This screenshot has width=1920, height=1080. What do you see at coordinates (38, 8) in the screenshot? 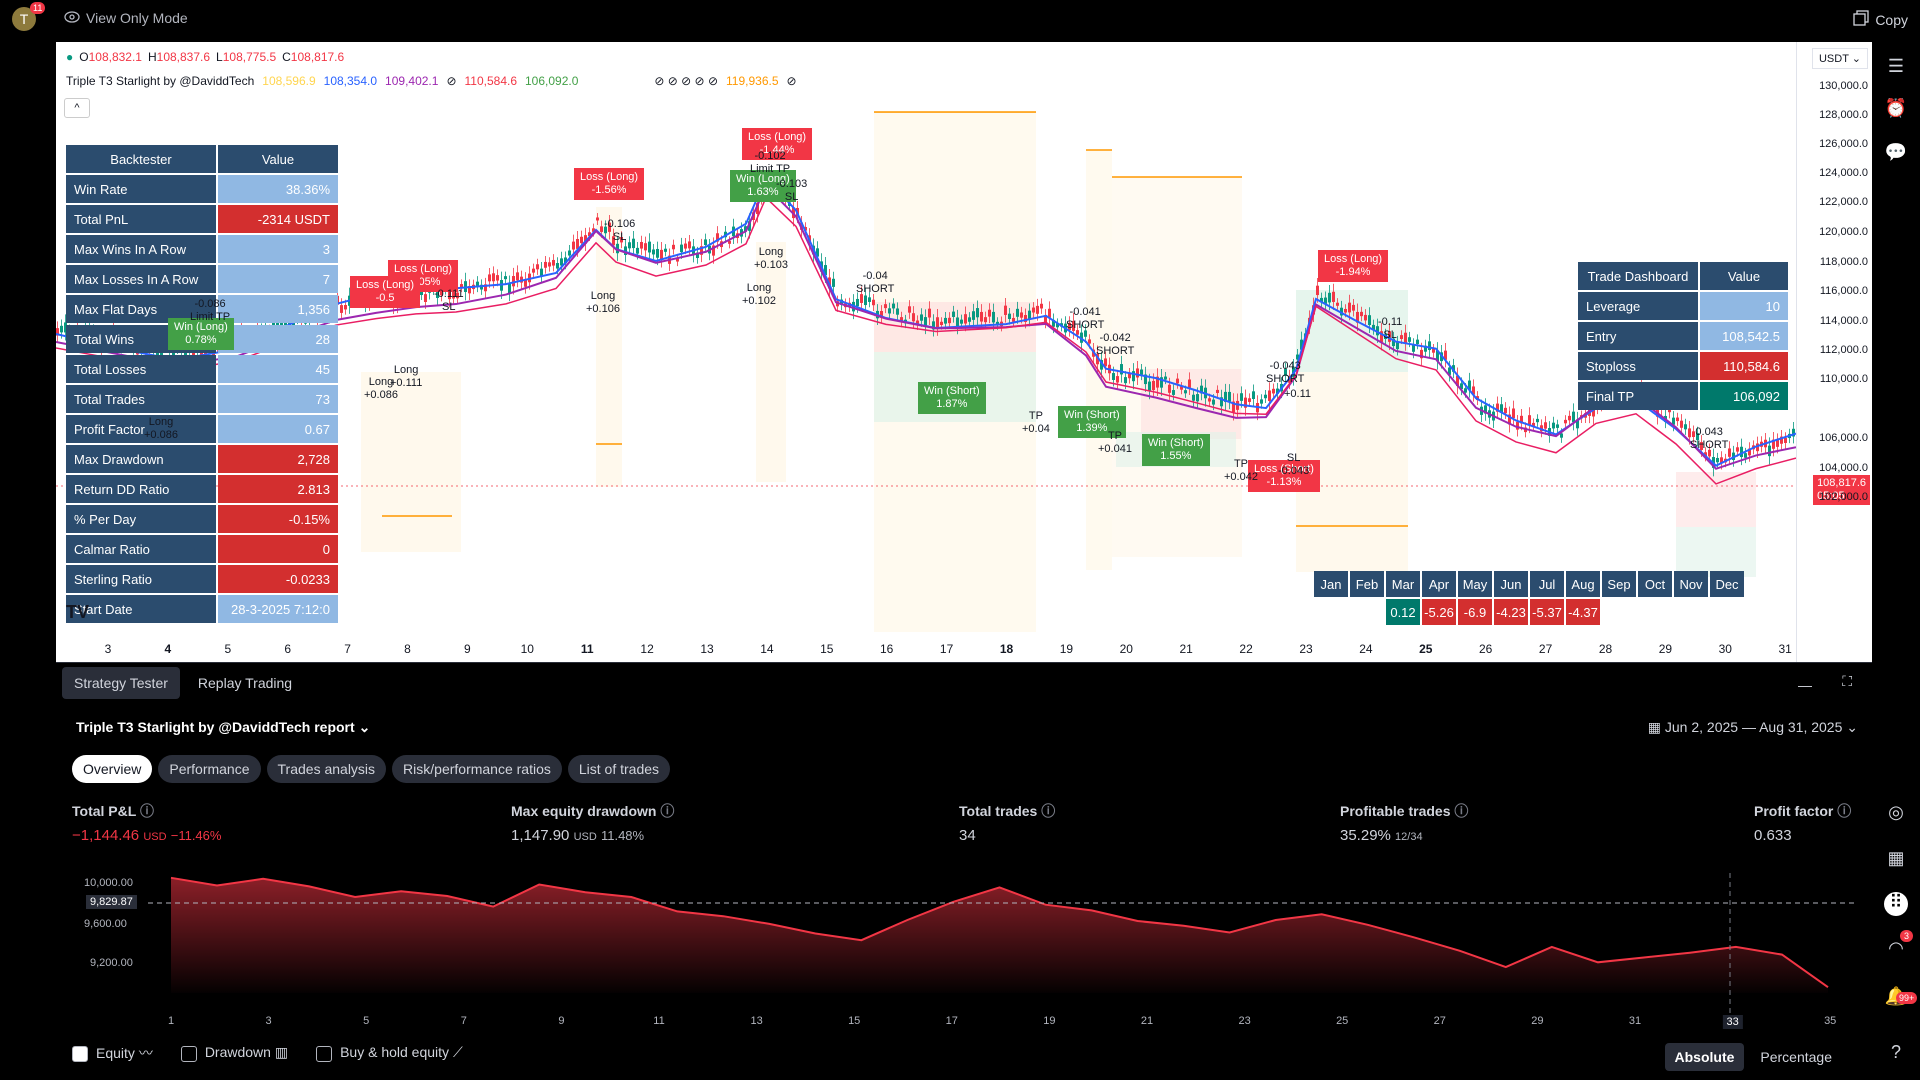
I see `notification-badge: 11` at bounding box center [38, 8].